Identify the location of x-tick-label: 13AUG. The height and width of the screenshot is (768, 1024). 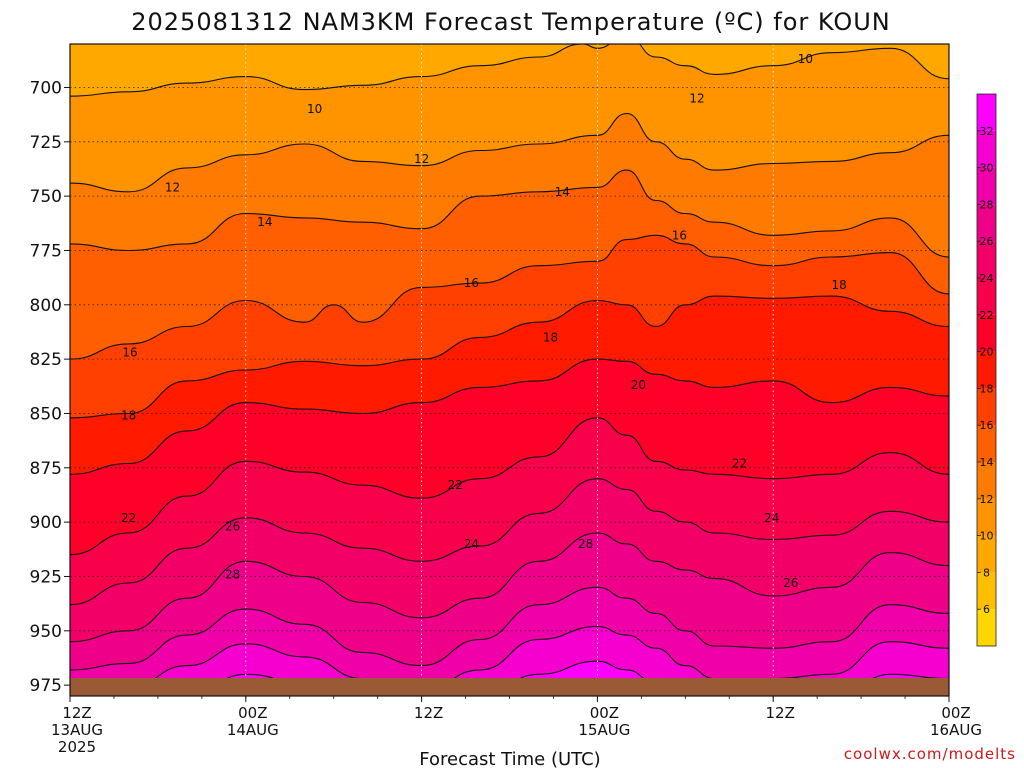
(77, 730).